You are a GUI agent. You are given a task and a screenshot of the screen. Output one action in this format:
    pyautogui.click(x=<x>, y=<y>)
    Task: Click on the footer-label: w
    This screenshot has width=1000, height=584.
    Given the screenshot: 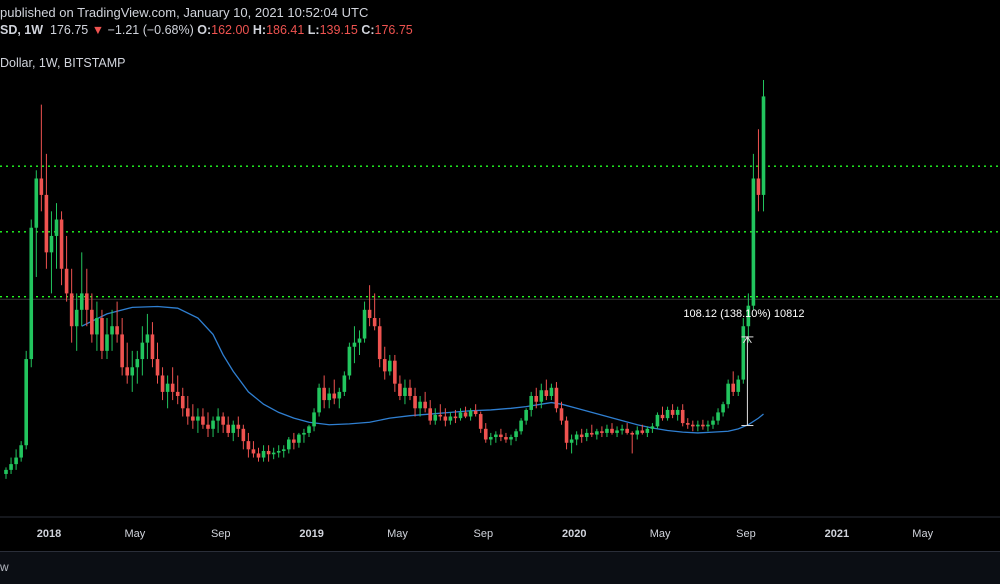 What is the action you would take?
    pyautogui.click(x=4, y=567)
    